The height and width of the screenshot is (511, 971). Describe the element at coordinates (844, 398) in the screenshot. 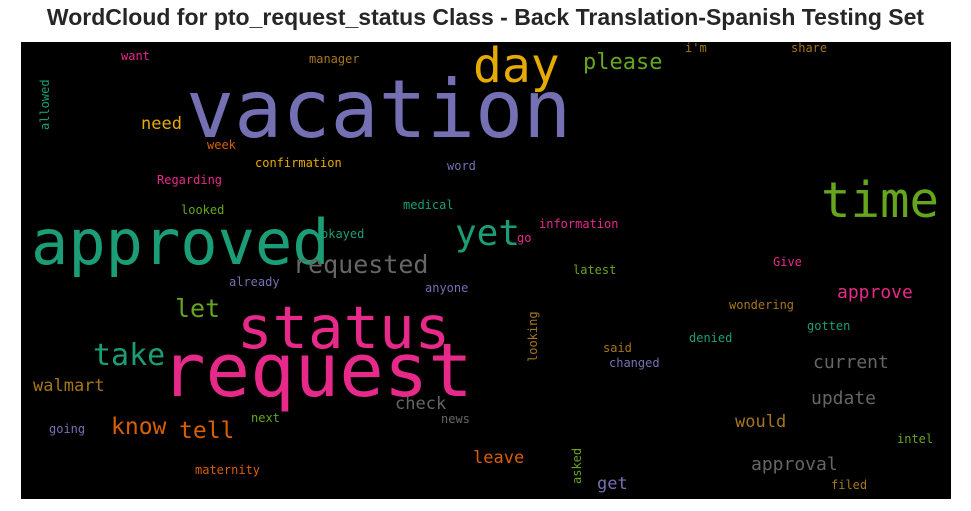

I see `word-update: update` at that location.